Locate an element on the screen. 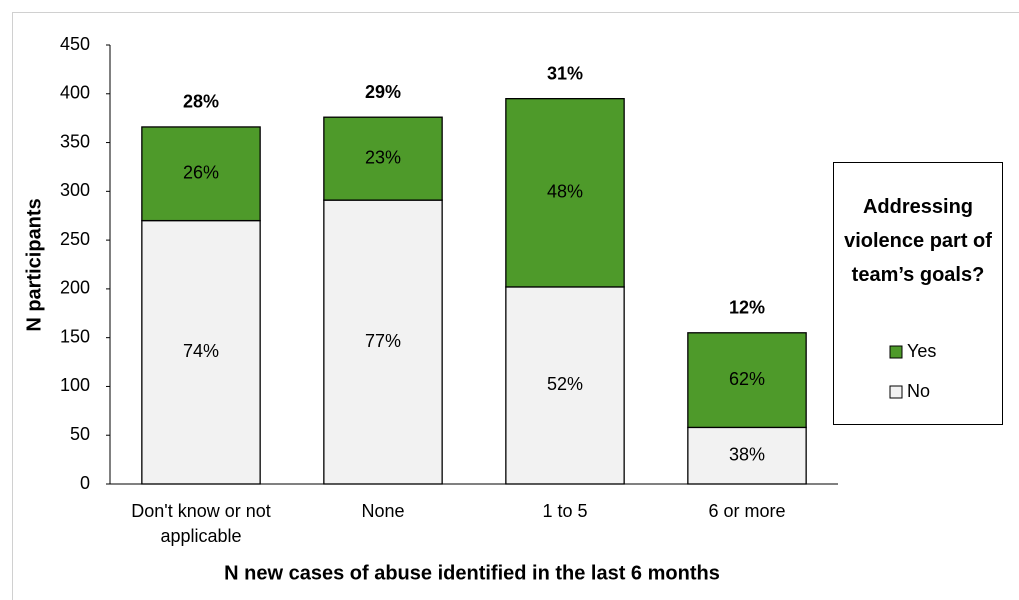 The image size is (1019, 600). y-tick-label: 450 is located at coordinates (75, 44).